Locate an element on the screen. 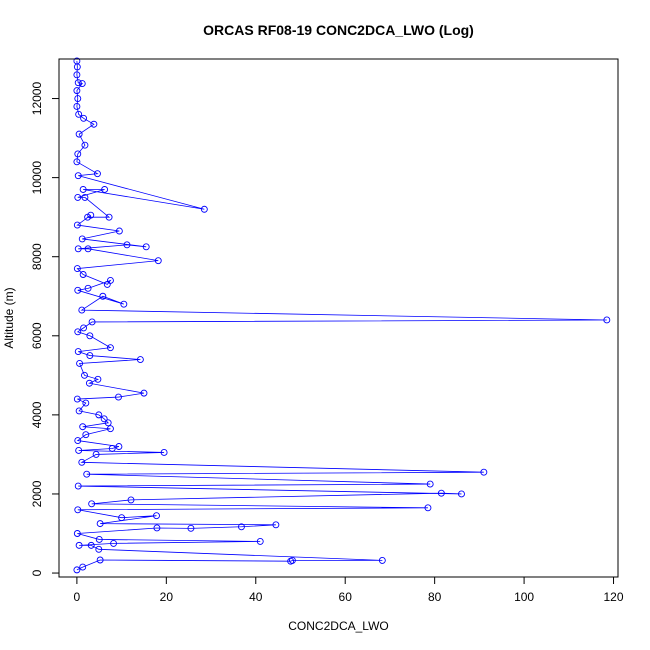  x-tick-label: 40 is located at coordinates (256, 597).